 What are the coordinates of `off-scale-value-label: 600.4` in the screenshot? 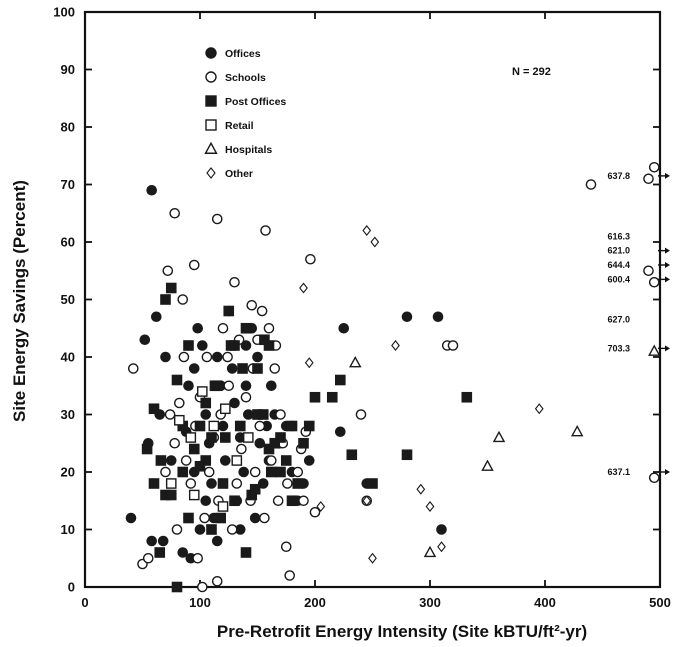 It's located at (618, 279).